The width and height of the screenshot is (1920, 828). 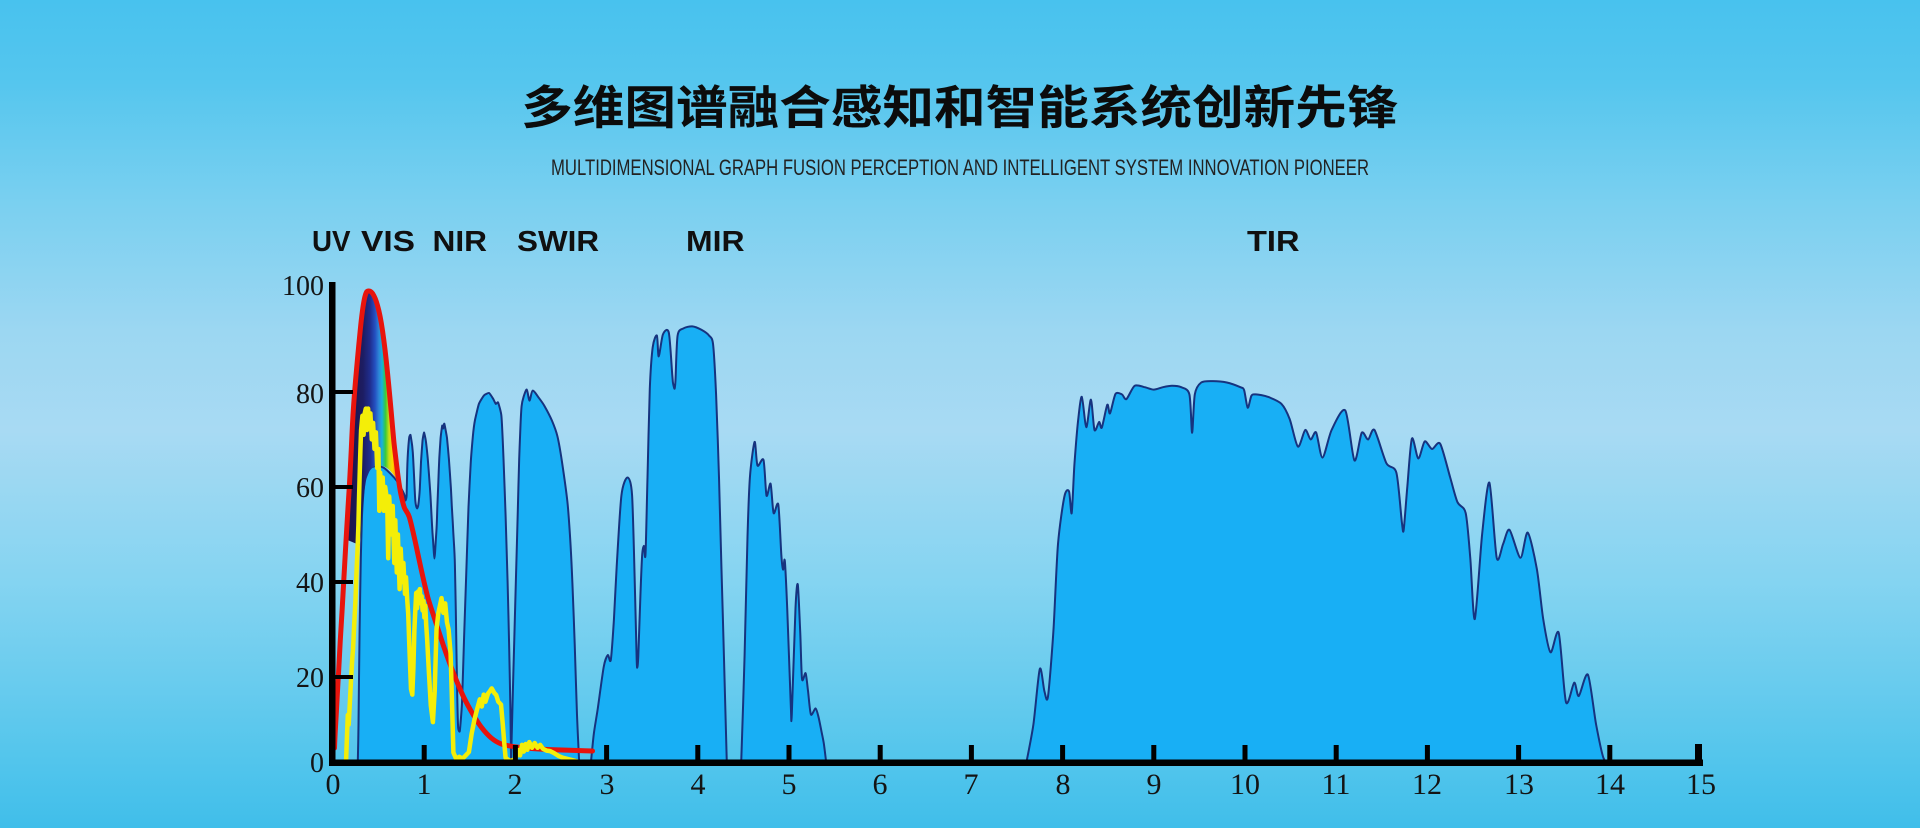 What do you see at coordinates (310, 678) in the screenshot?
I see `svg-text: 20` at bounding box center [310, 678].